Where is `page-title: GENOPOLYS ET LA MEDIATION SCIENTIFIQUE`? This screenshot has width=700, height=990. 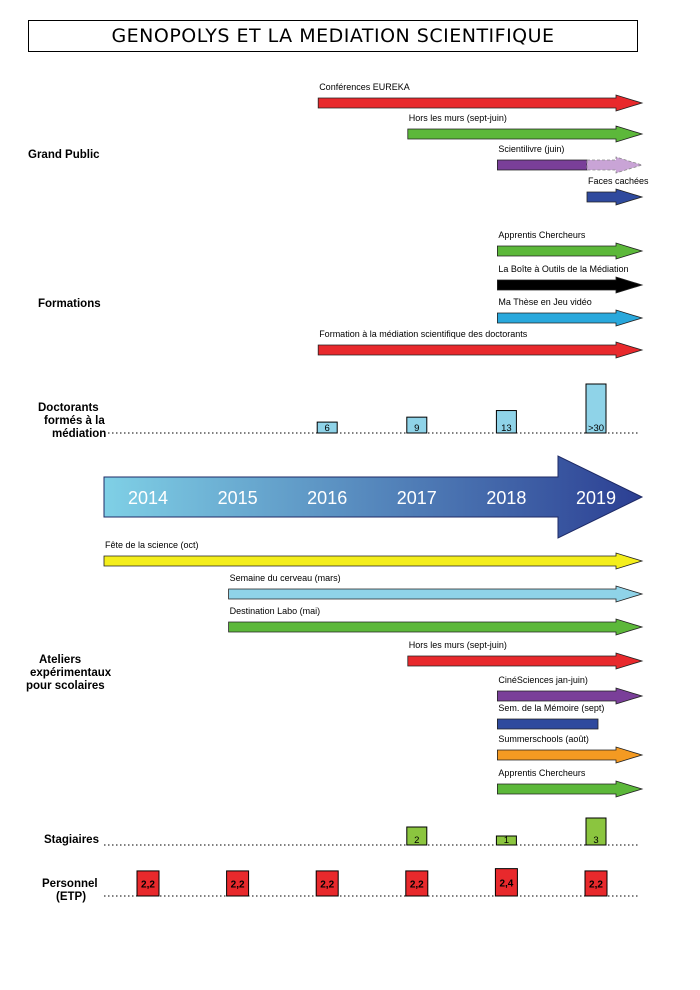
page-title: GENOPOLYS ET LA MEDIATION SCIENTIFIQUE is located at coordinates (333, 36).